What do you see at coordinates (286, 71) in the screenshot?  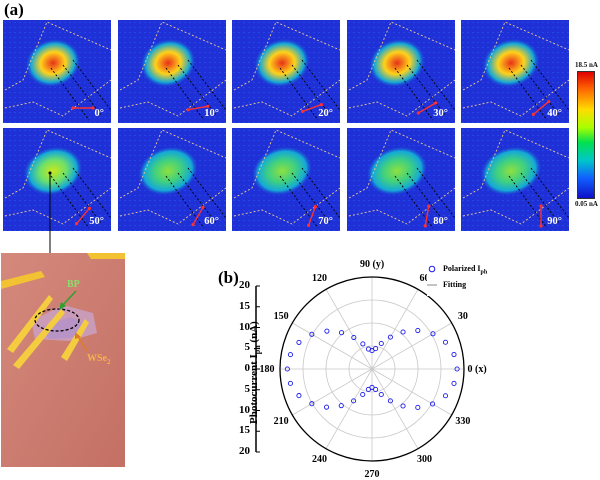 I see `photocurrent-map: 20°` at bounding box center [286, 71].